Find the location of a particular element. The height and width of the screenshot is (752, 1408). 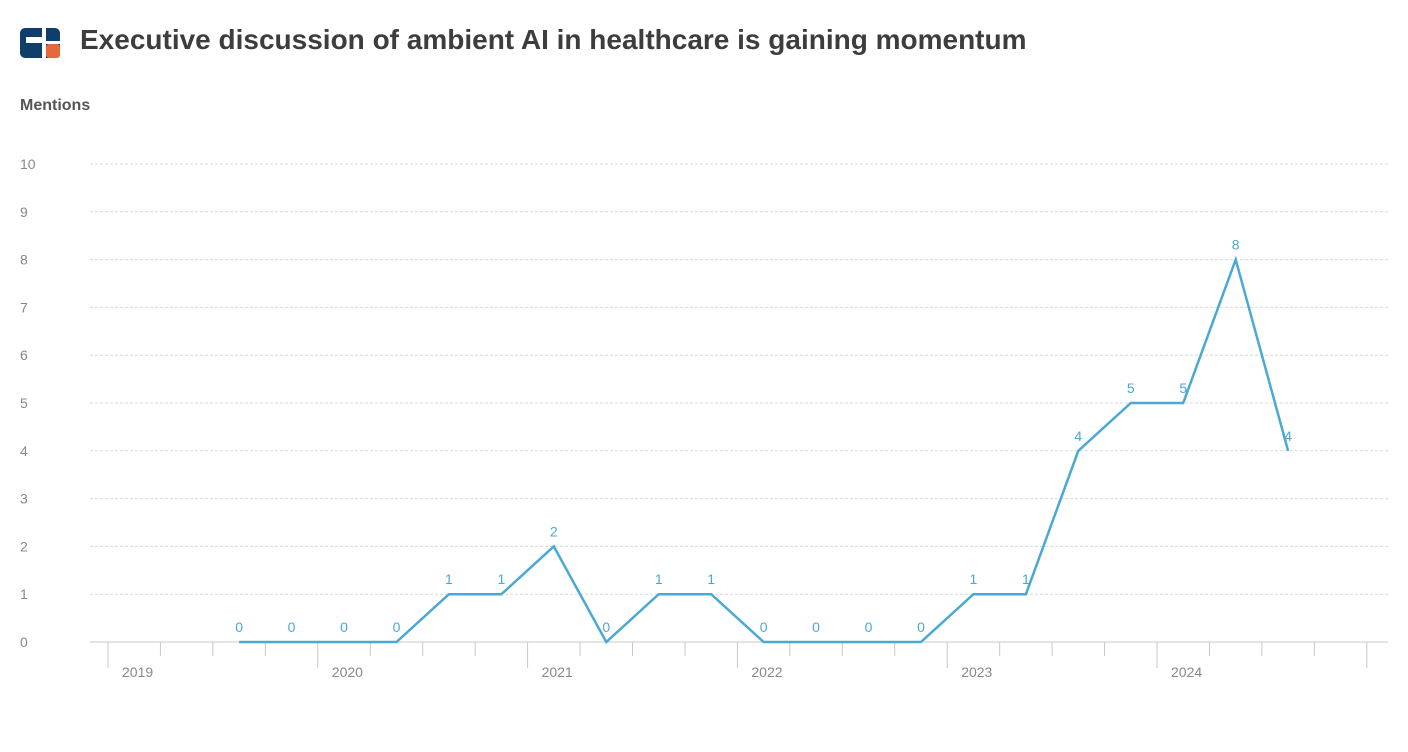

y-tick-label: 8 is located at coordinates (24, 260).